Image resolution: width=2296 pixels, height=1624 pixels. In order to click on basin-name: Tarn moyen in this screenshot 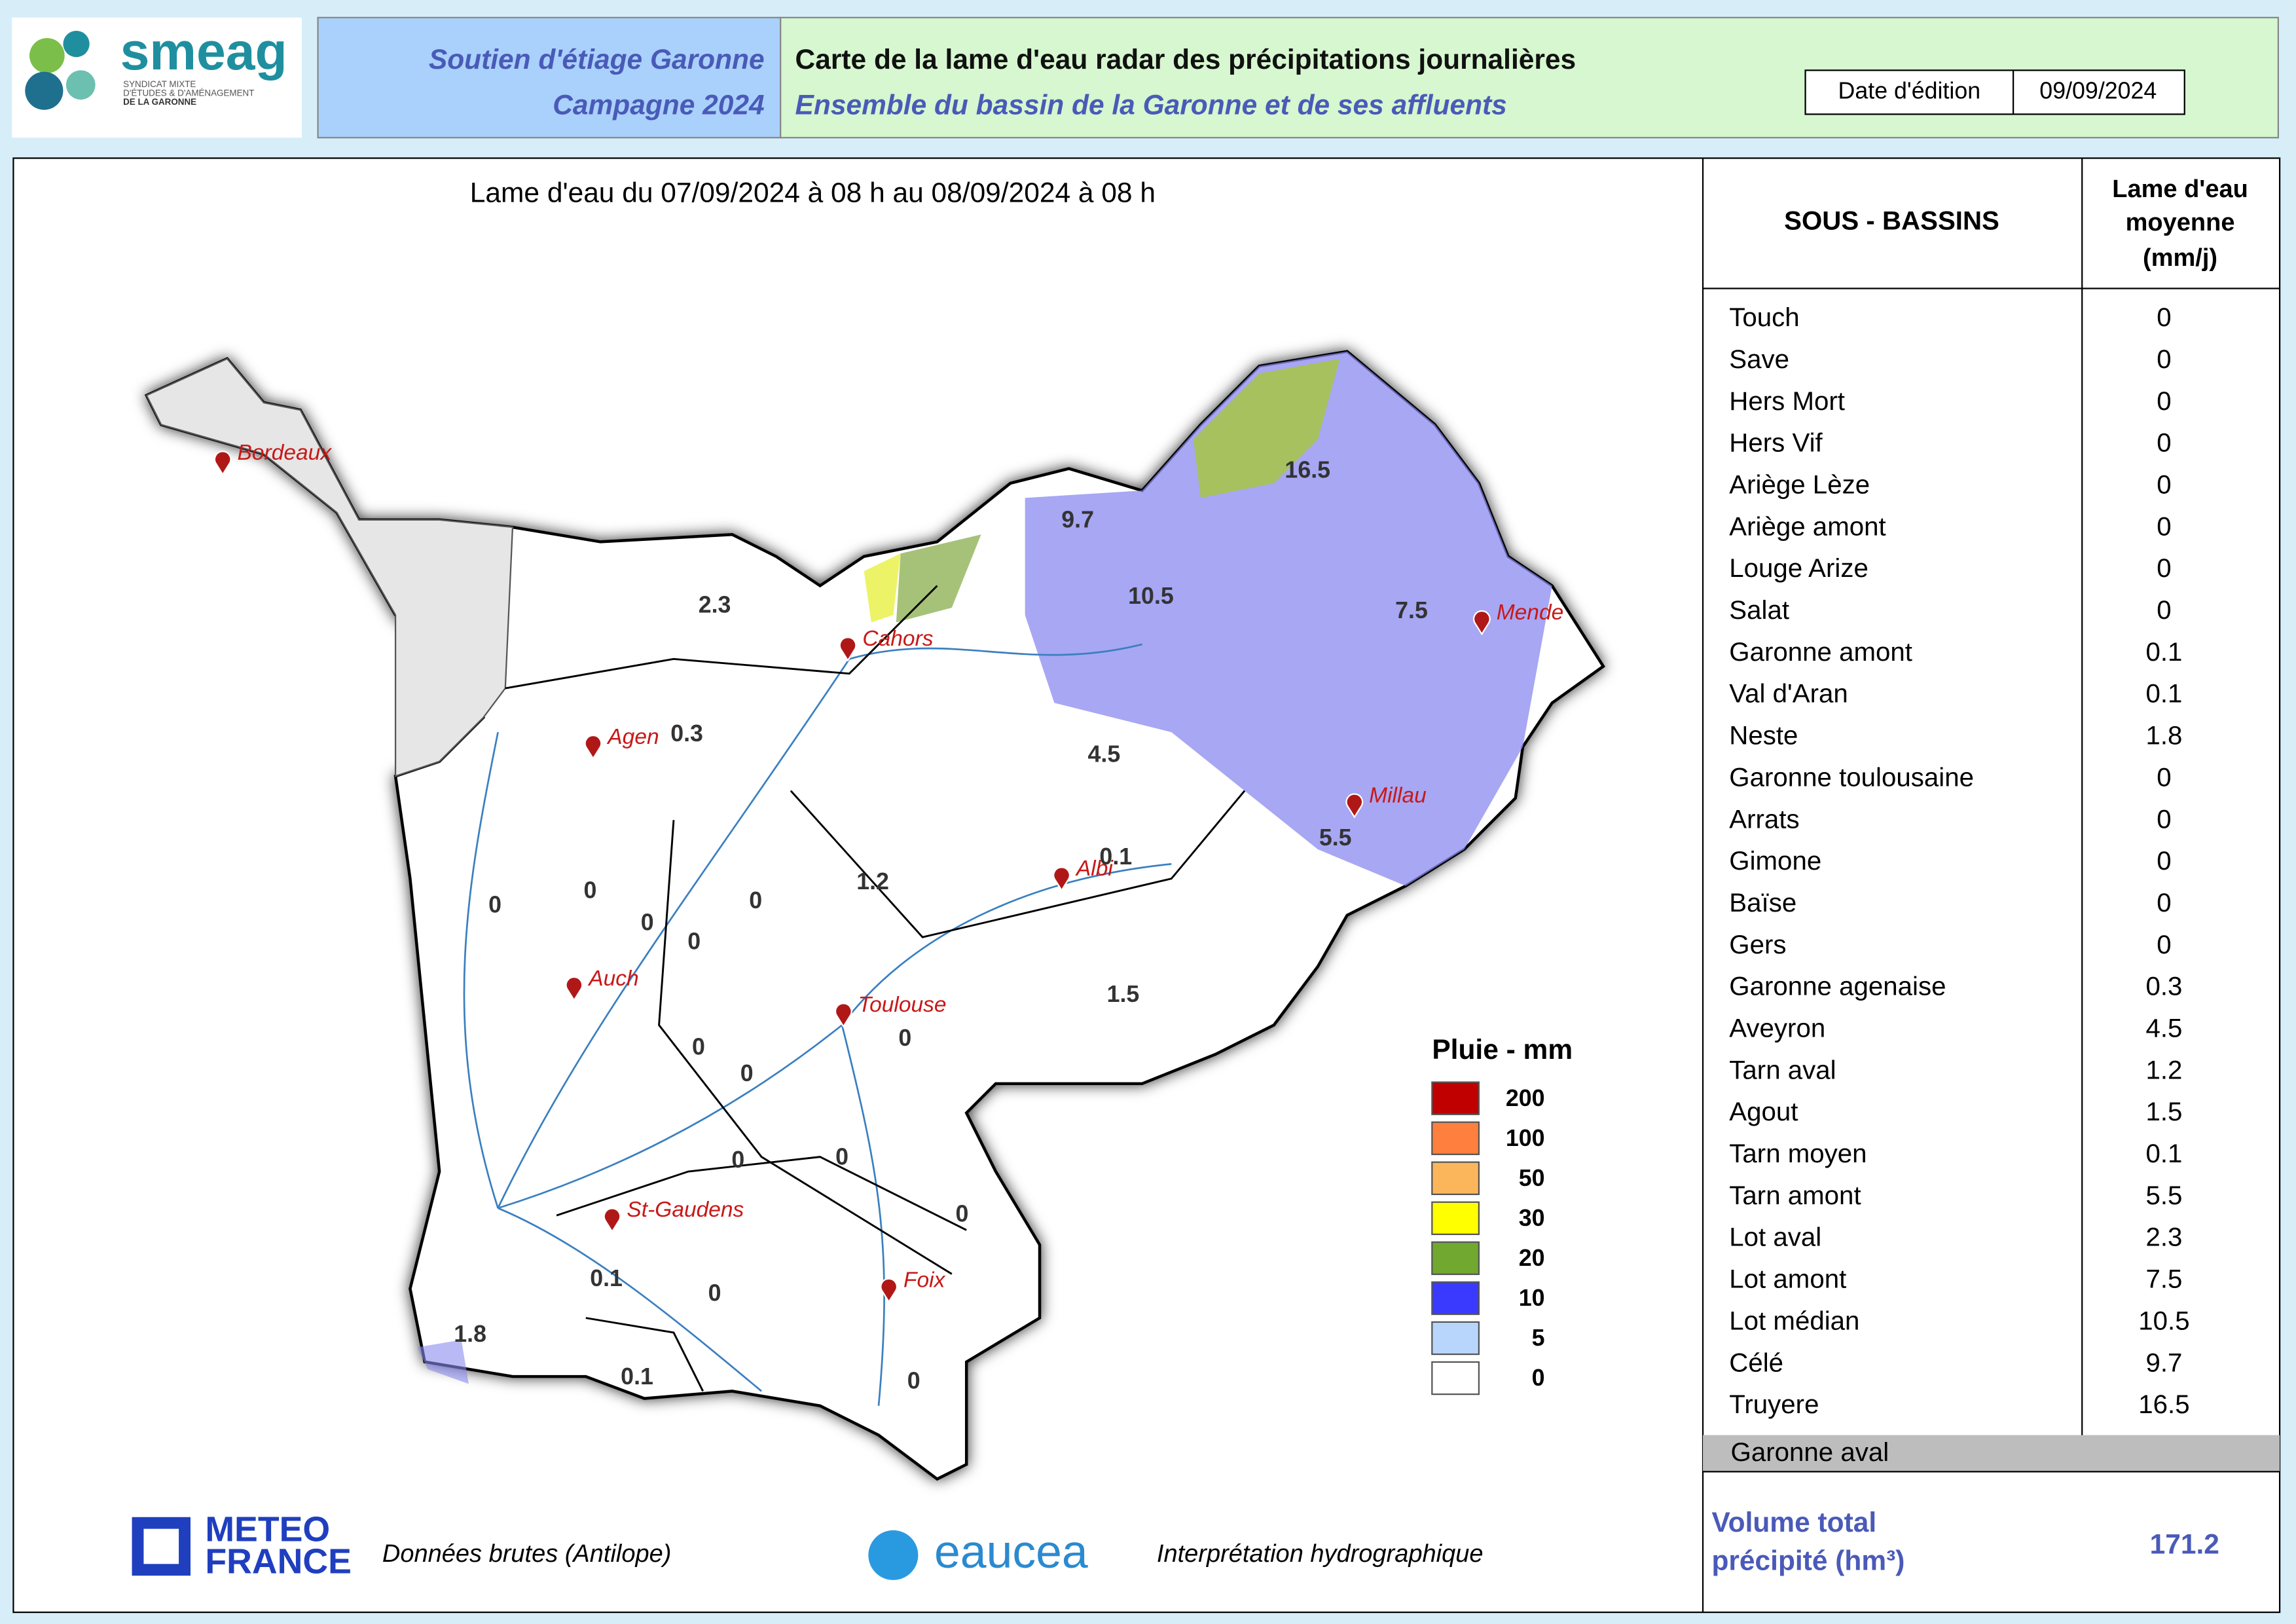, I will do `click(1798, 1153)`.